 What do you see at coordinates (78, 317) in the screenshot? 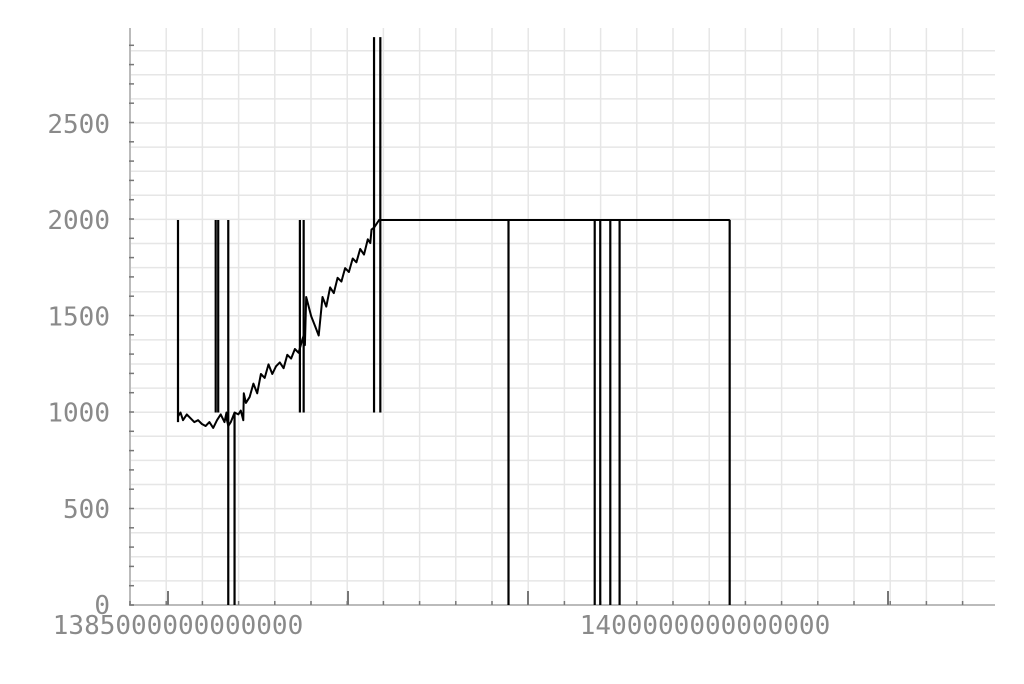
I see `y-tick-label-3: 1500` at bounding box center [78, 317].